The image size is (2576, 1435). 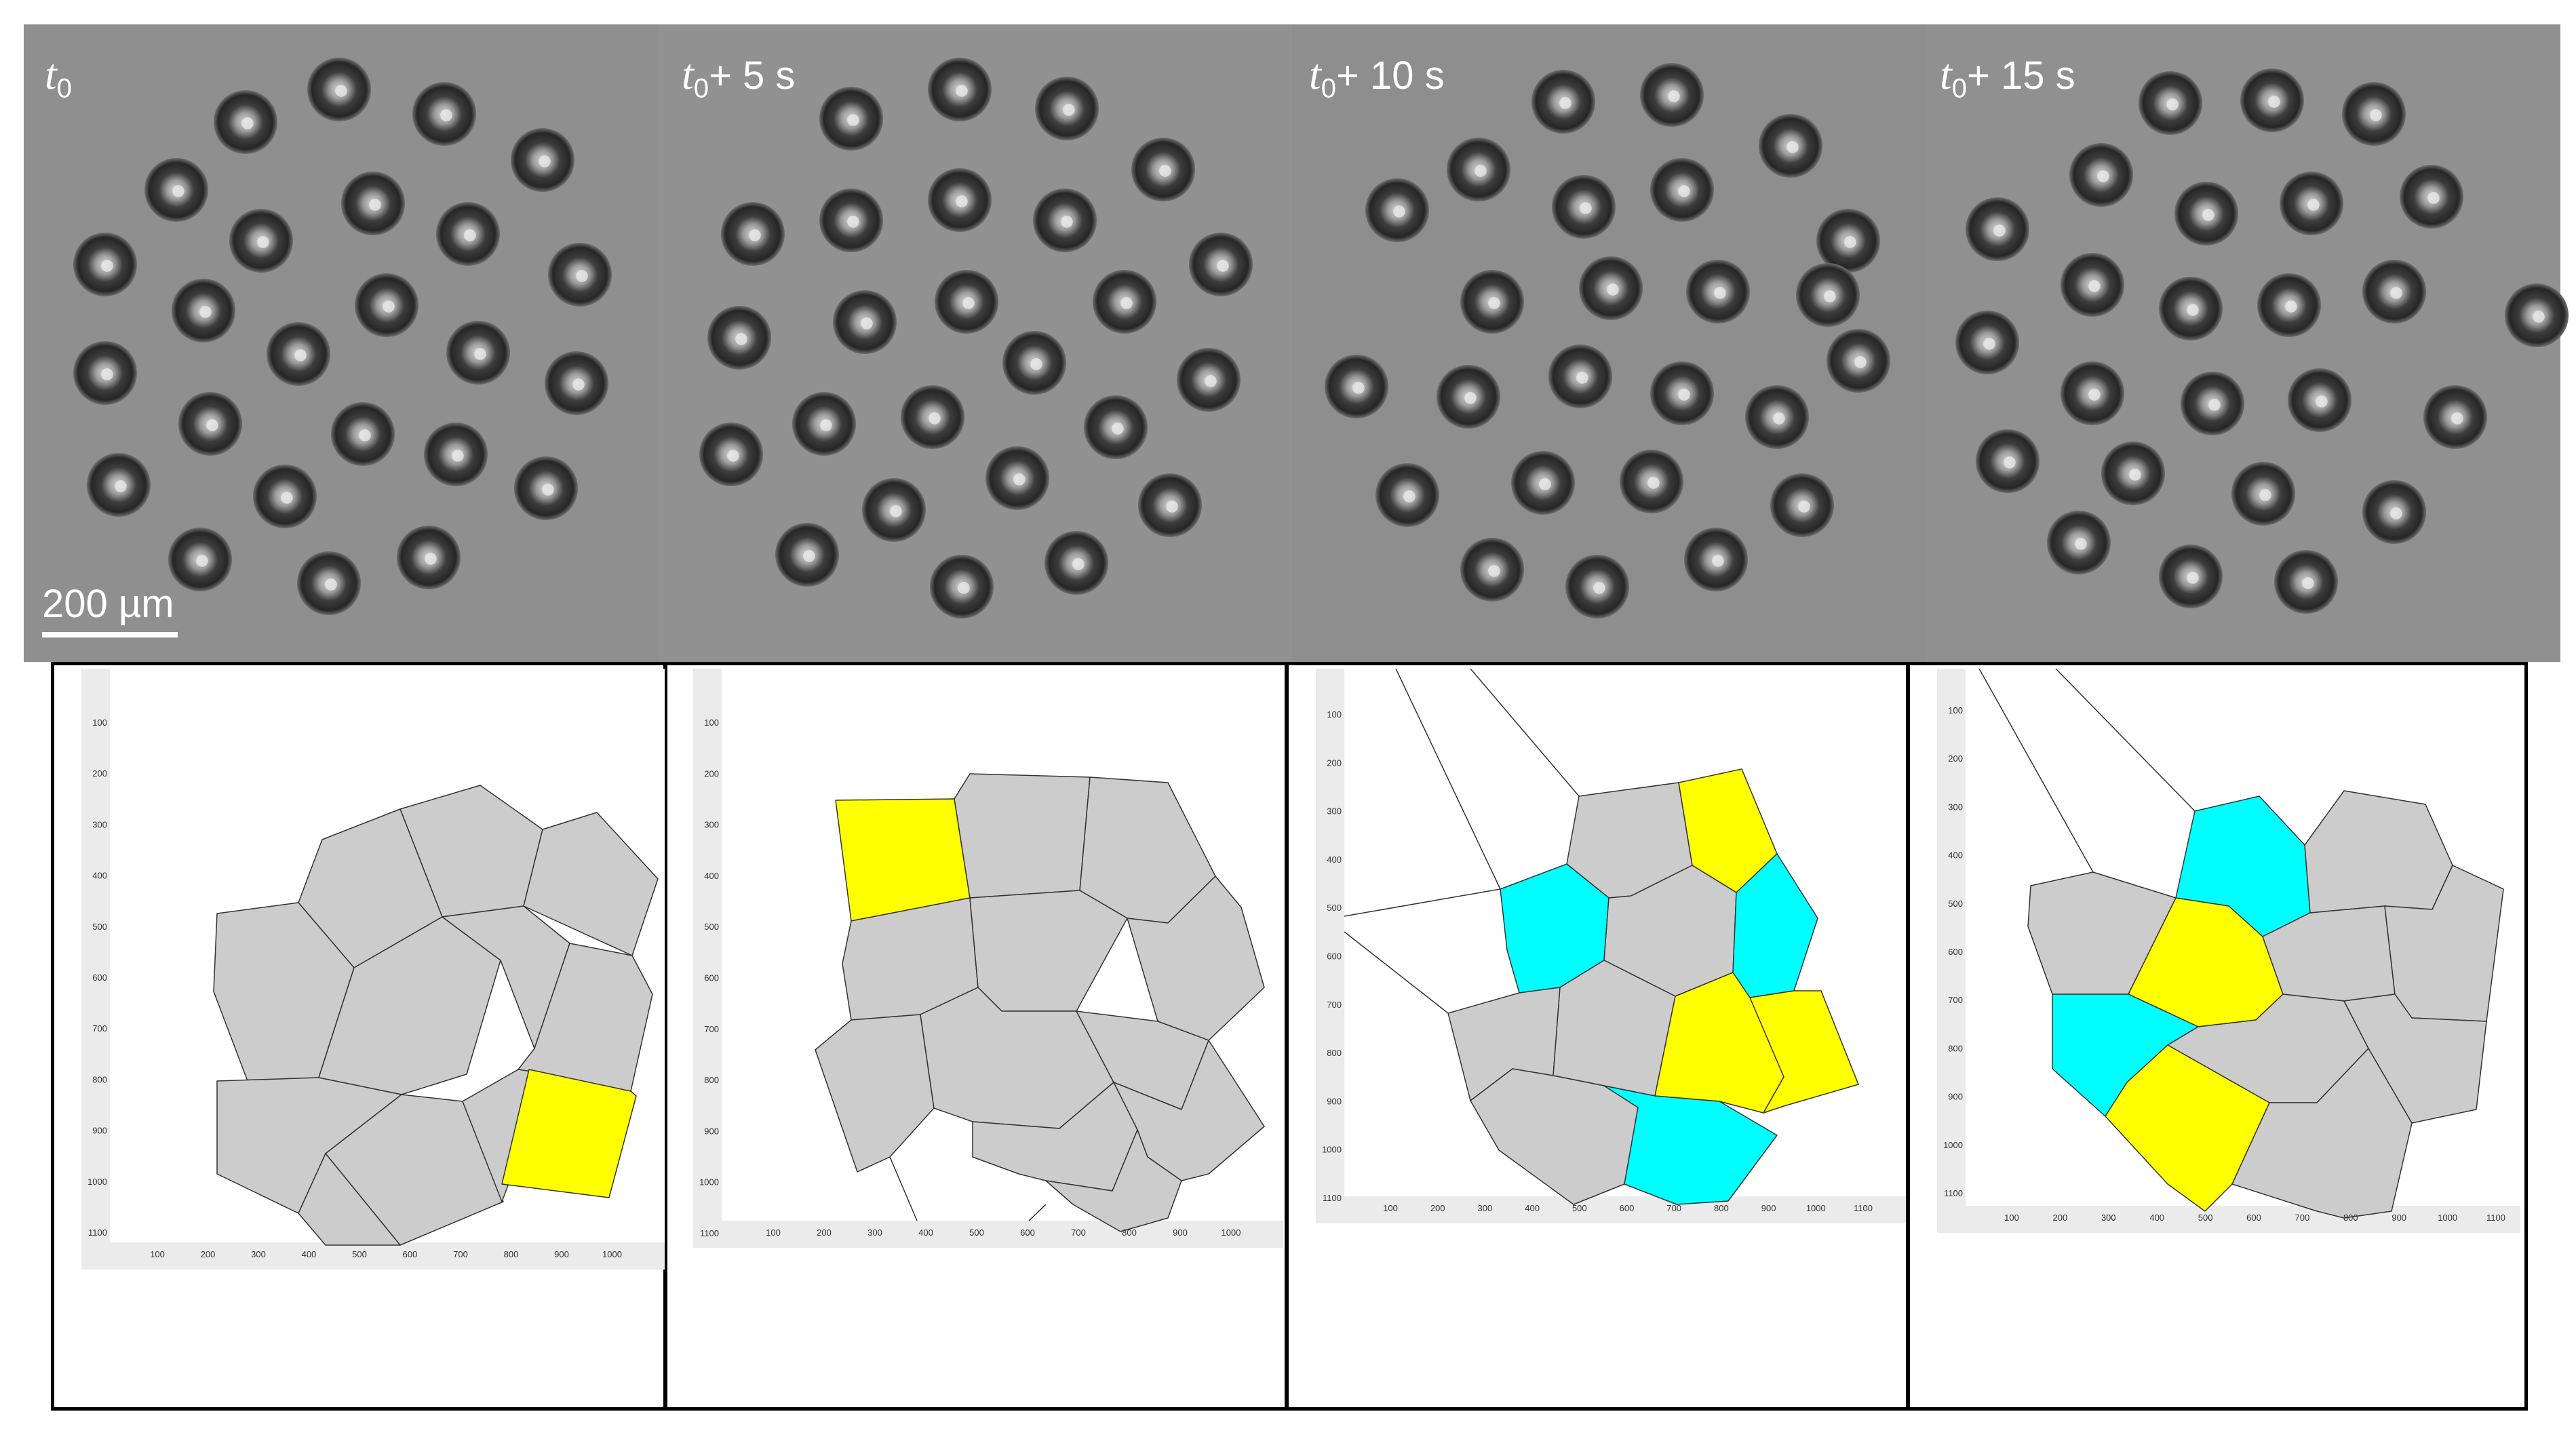 I want to click on x-ticks-1: 100 200 300 400 500 600 700 800 900 1000, so click(x=386, y=1254).